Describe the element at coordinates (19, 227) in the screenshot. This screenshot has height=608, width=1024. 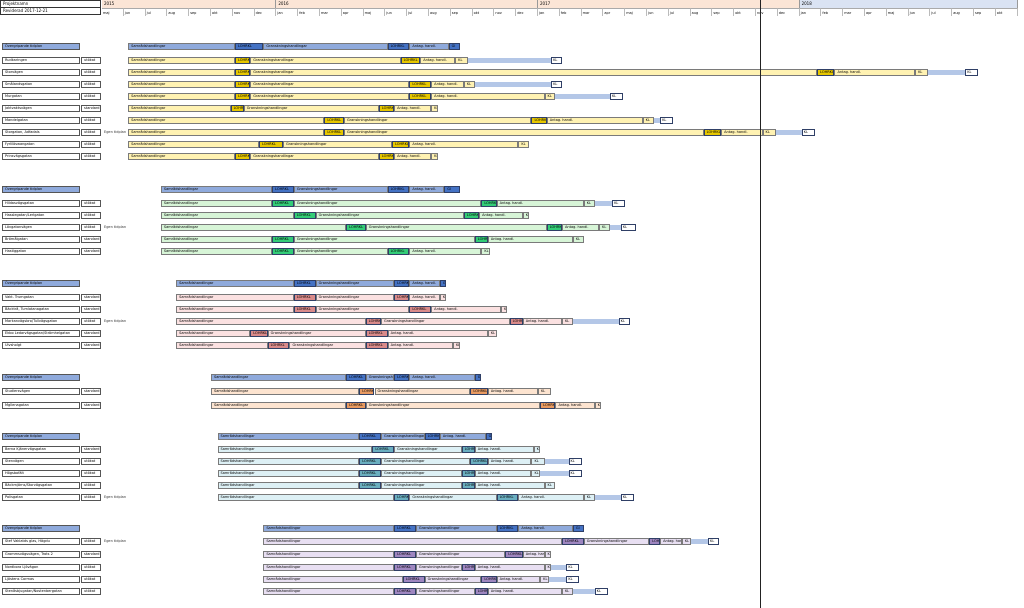
I see `task-name: Lövgatanvägen` at that location.